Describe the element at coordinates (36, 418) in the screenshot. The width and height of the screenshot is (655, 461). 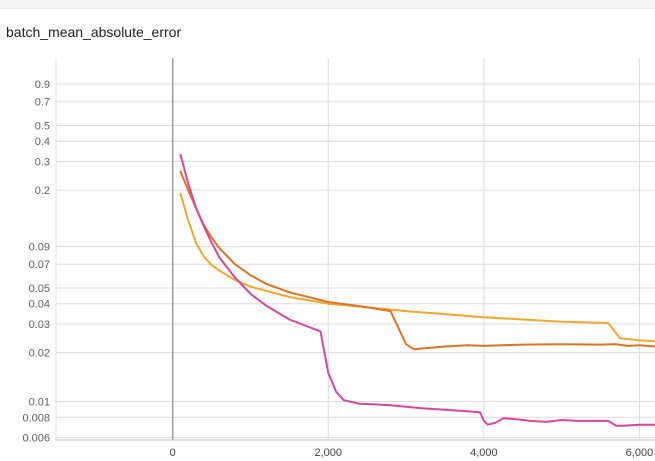
I see `y-tick-label: 0.008` at that location.